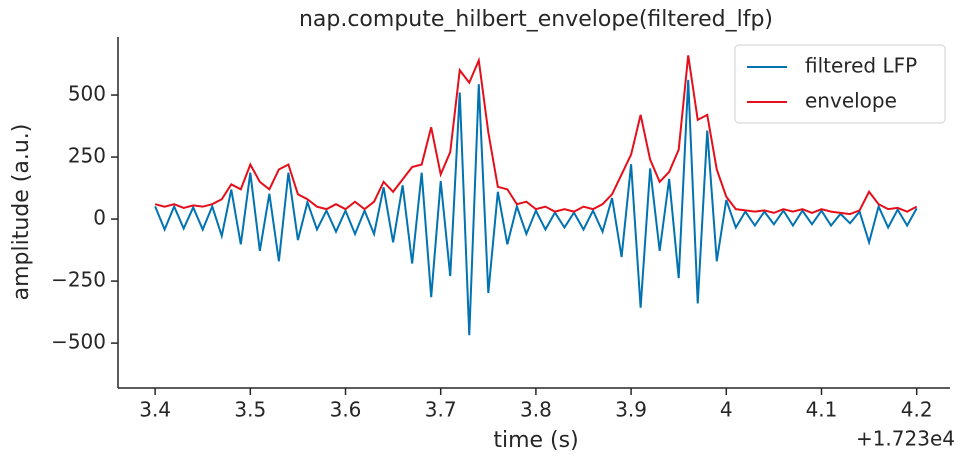 This screenshot has width=966, height=470. I want to click on legend-box, so click(840, 84).